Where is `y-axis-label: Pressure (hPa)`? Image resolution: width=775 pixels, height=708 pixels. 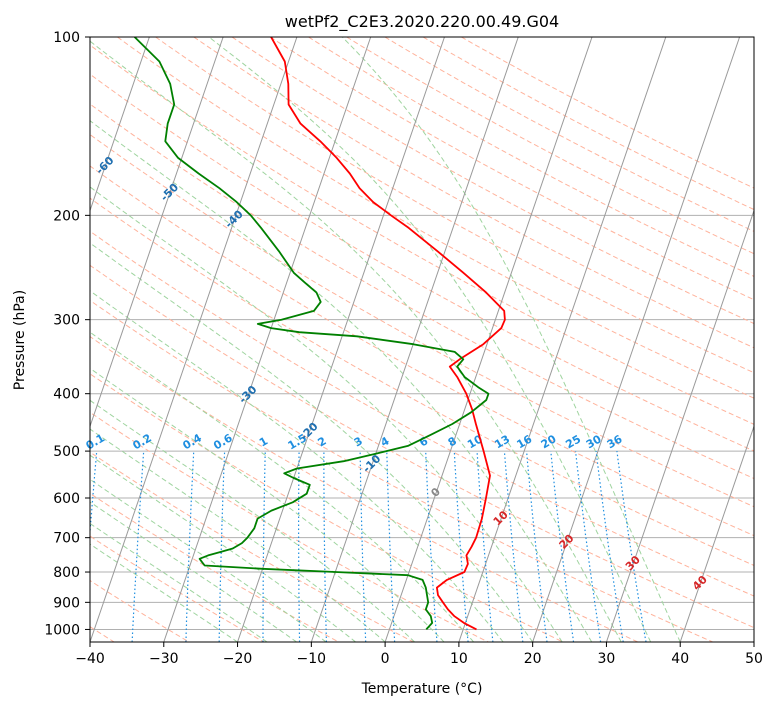
y-axis-label: Pressure (hPa) is located at coordinates (20, 340).